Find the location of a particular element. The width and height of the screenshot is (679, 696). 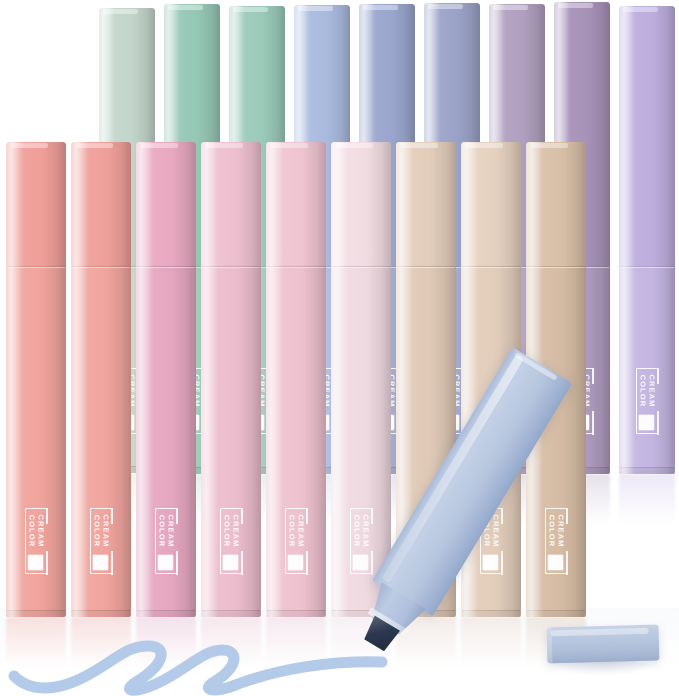

cap-left-edge is located at coordinates (549, 645).